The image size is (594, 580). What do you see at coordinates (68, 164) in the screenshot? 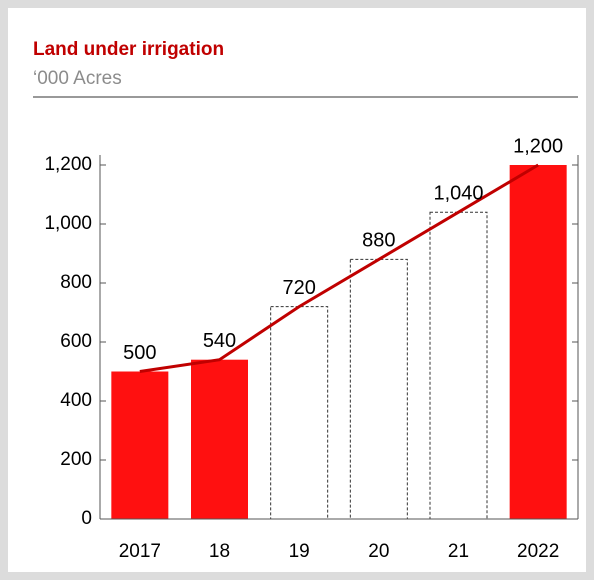
I see `y-tick-label: 1,200` at bounding box center [68, 164].